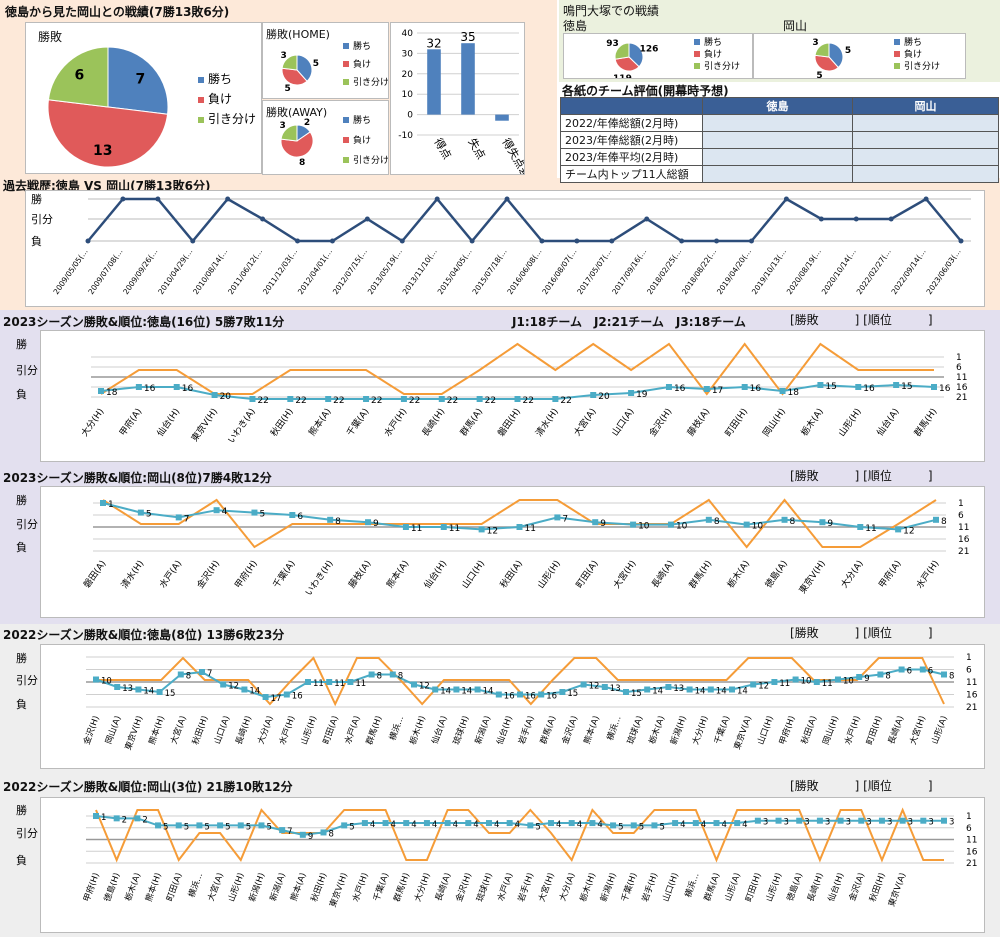 Image resolution: width=1000 pixels, height=937 pixels. What do you see at coordinates (209, 674) in the screenshot?
I see `rank-value-label: 7` at bounding box center [209, 674].